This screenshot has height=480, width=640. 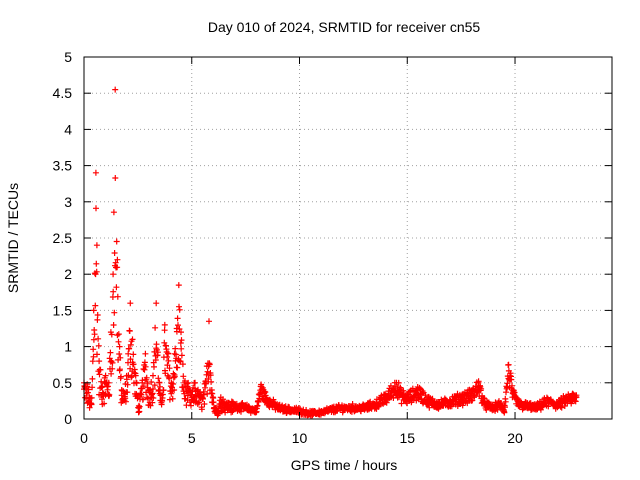 What do you see at coordinates (63, 166) in the screenshot?
I see `y-tick-label: 3.5` at bounding box center [63, 166].